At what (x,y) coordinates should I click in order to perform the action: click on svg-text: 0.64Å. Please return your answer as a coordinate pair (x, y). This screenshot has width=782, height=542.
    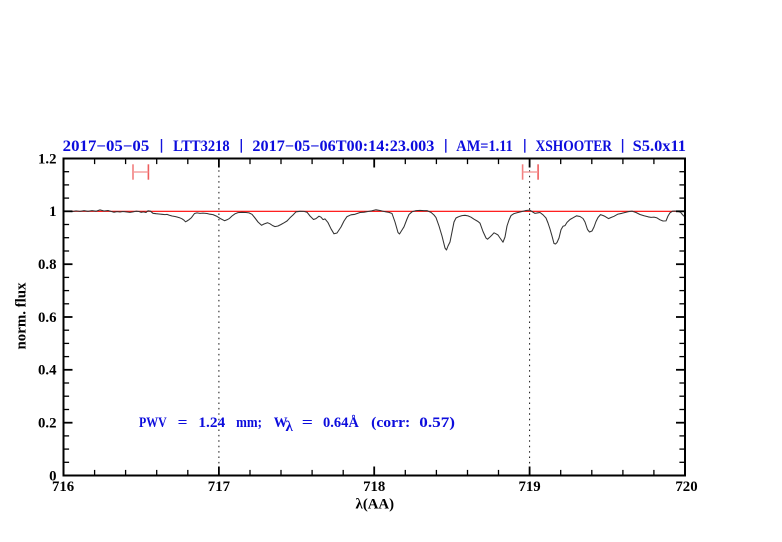
    Looking at the image, I should click on (341, 423).